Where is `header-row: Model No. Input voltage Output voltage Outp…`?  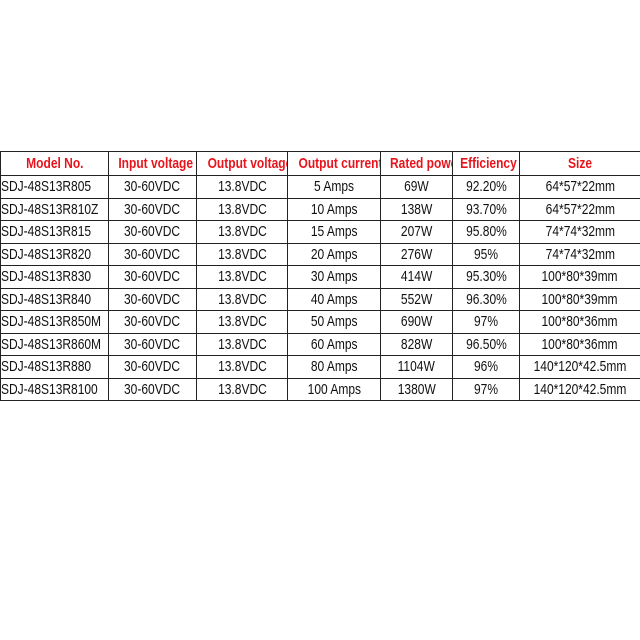 header-row: Model No. Input voltage Output voltage Outp… is located at coordinates (320, 163).